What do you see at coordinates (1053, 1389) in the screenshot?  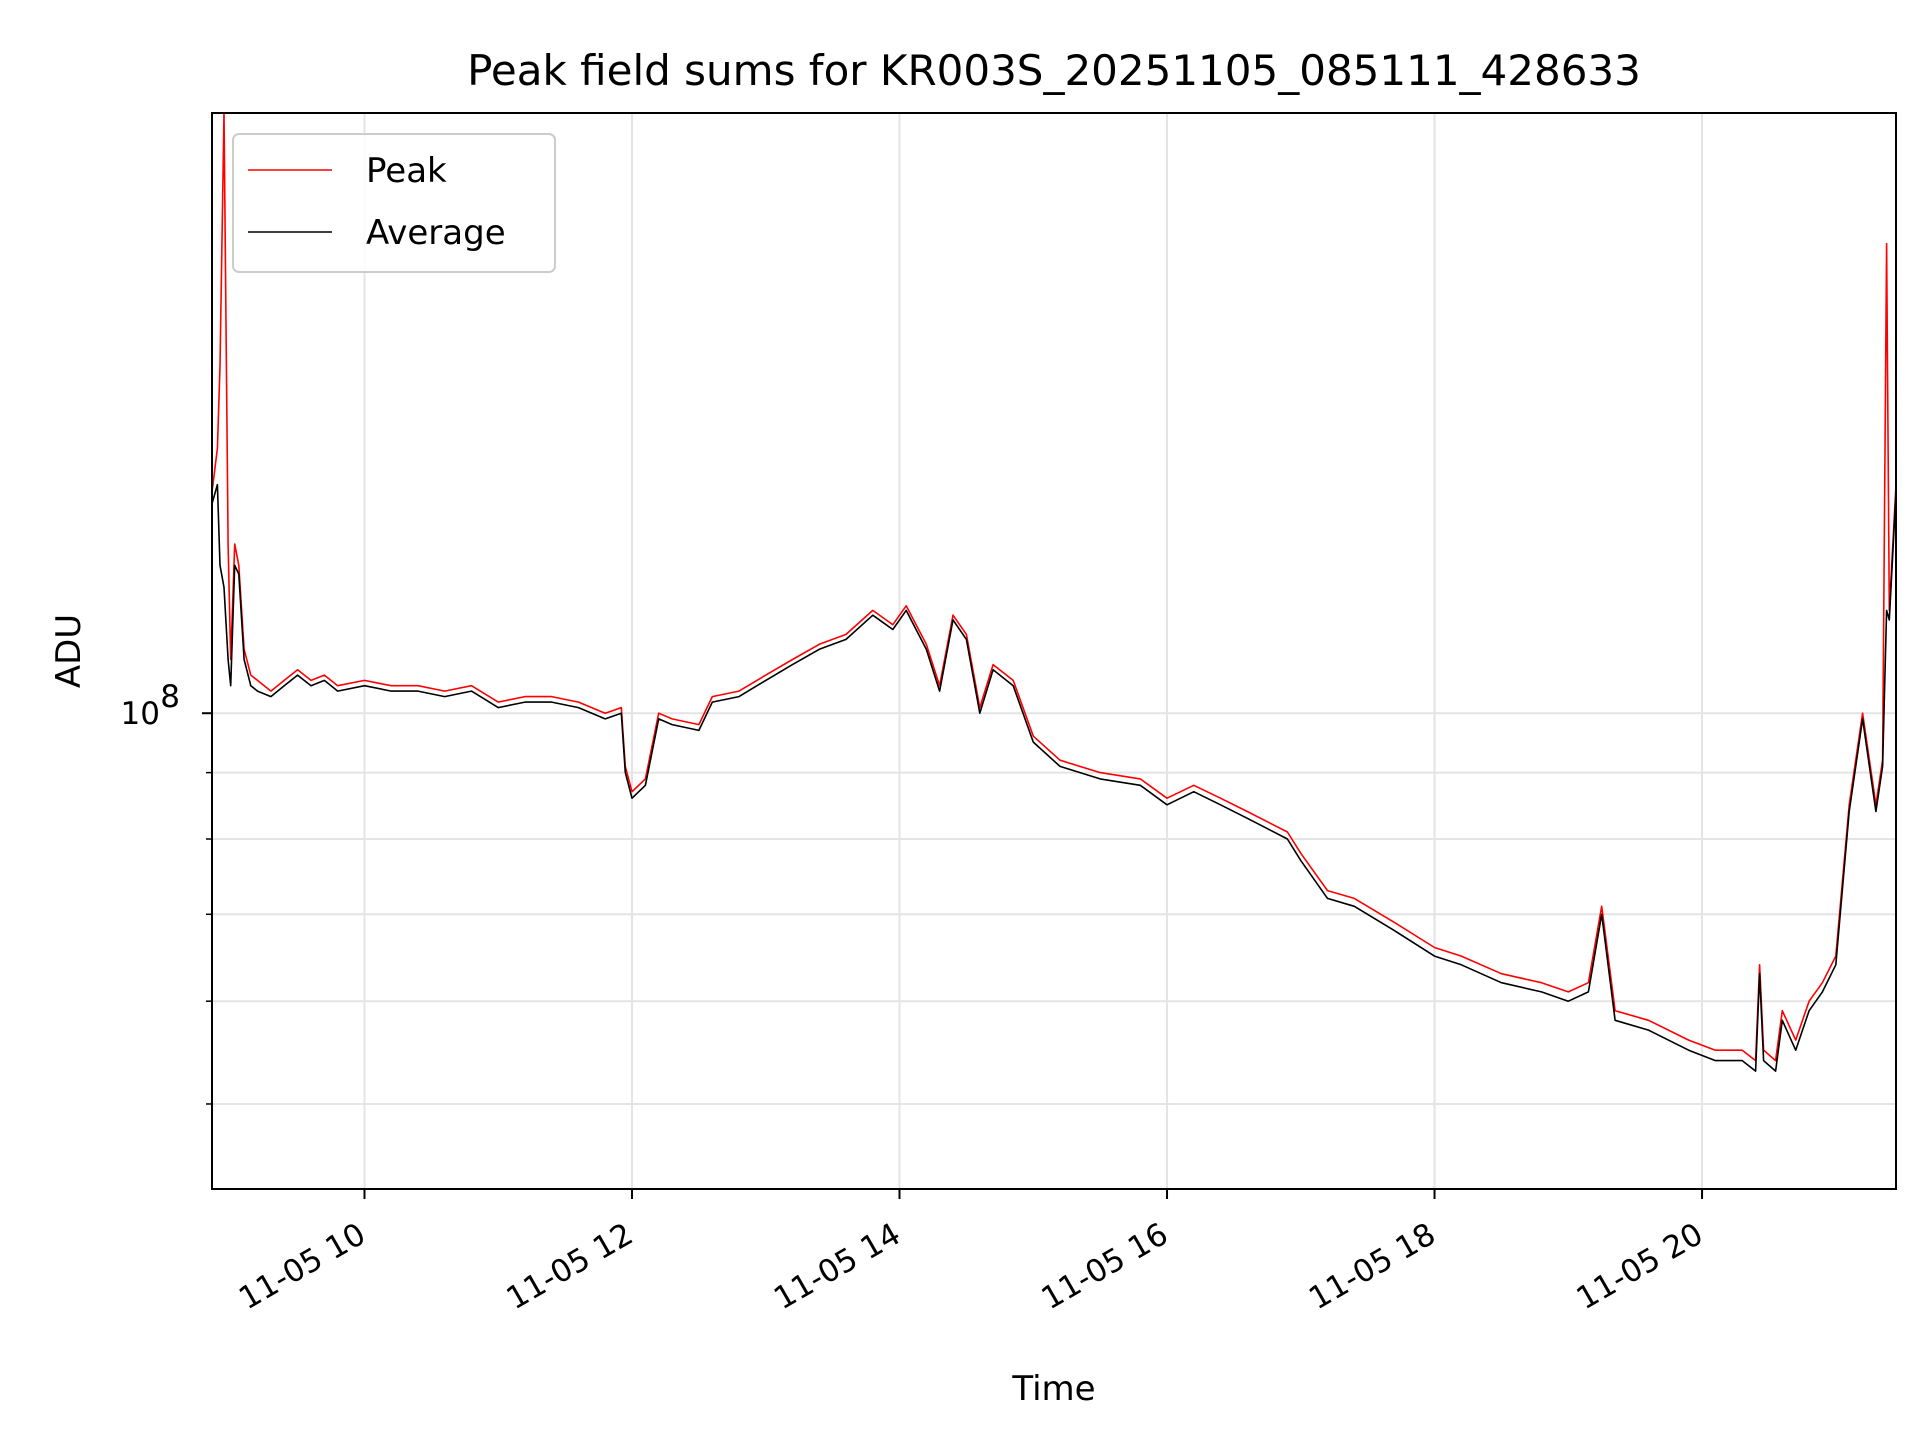 I see `x-axis-label: Time` at bounding box center [1053, 1389].